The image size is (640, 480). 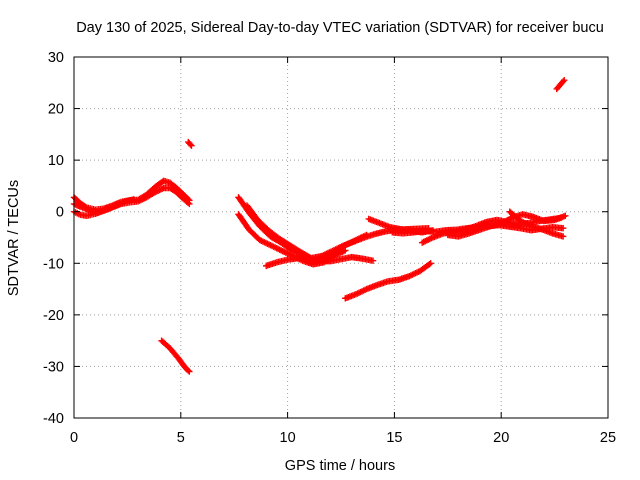 I want to click on x-tick-label: 20, so click(x=501, y=438).